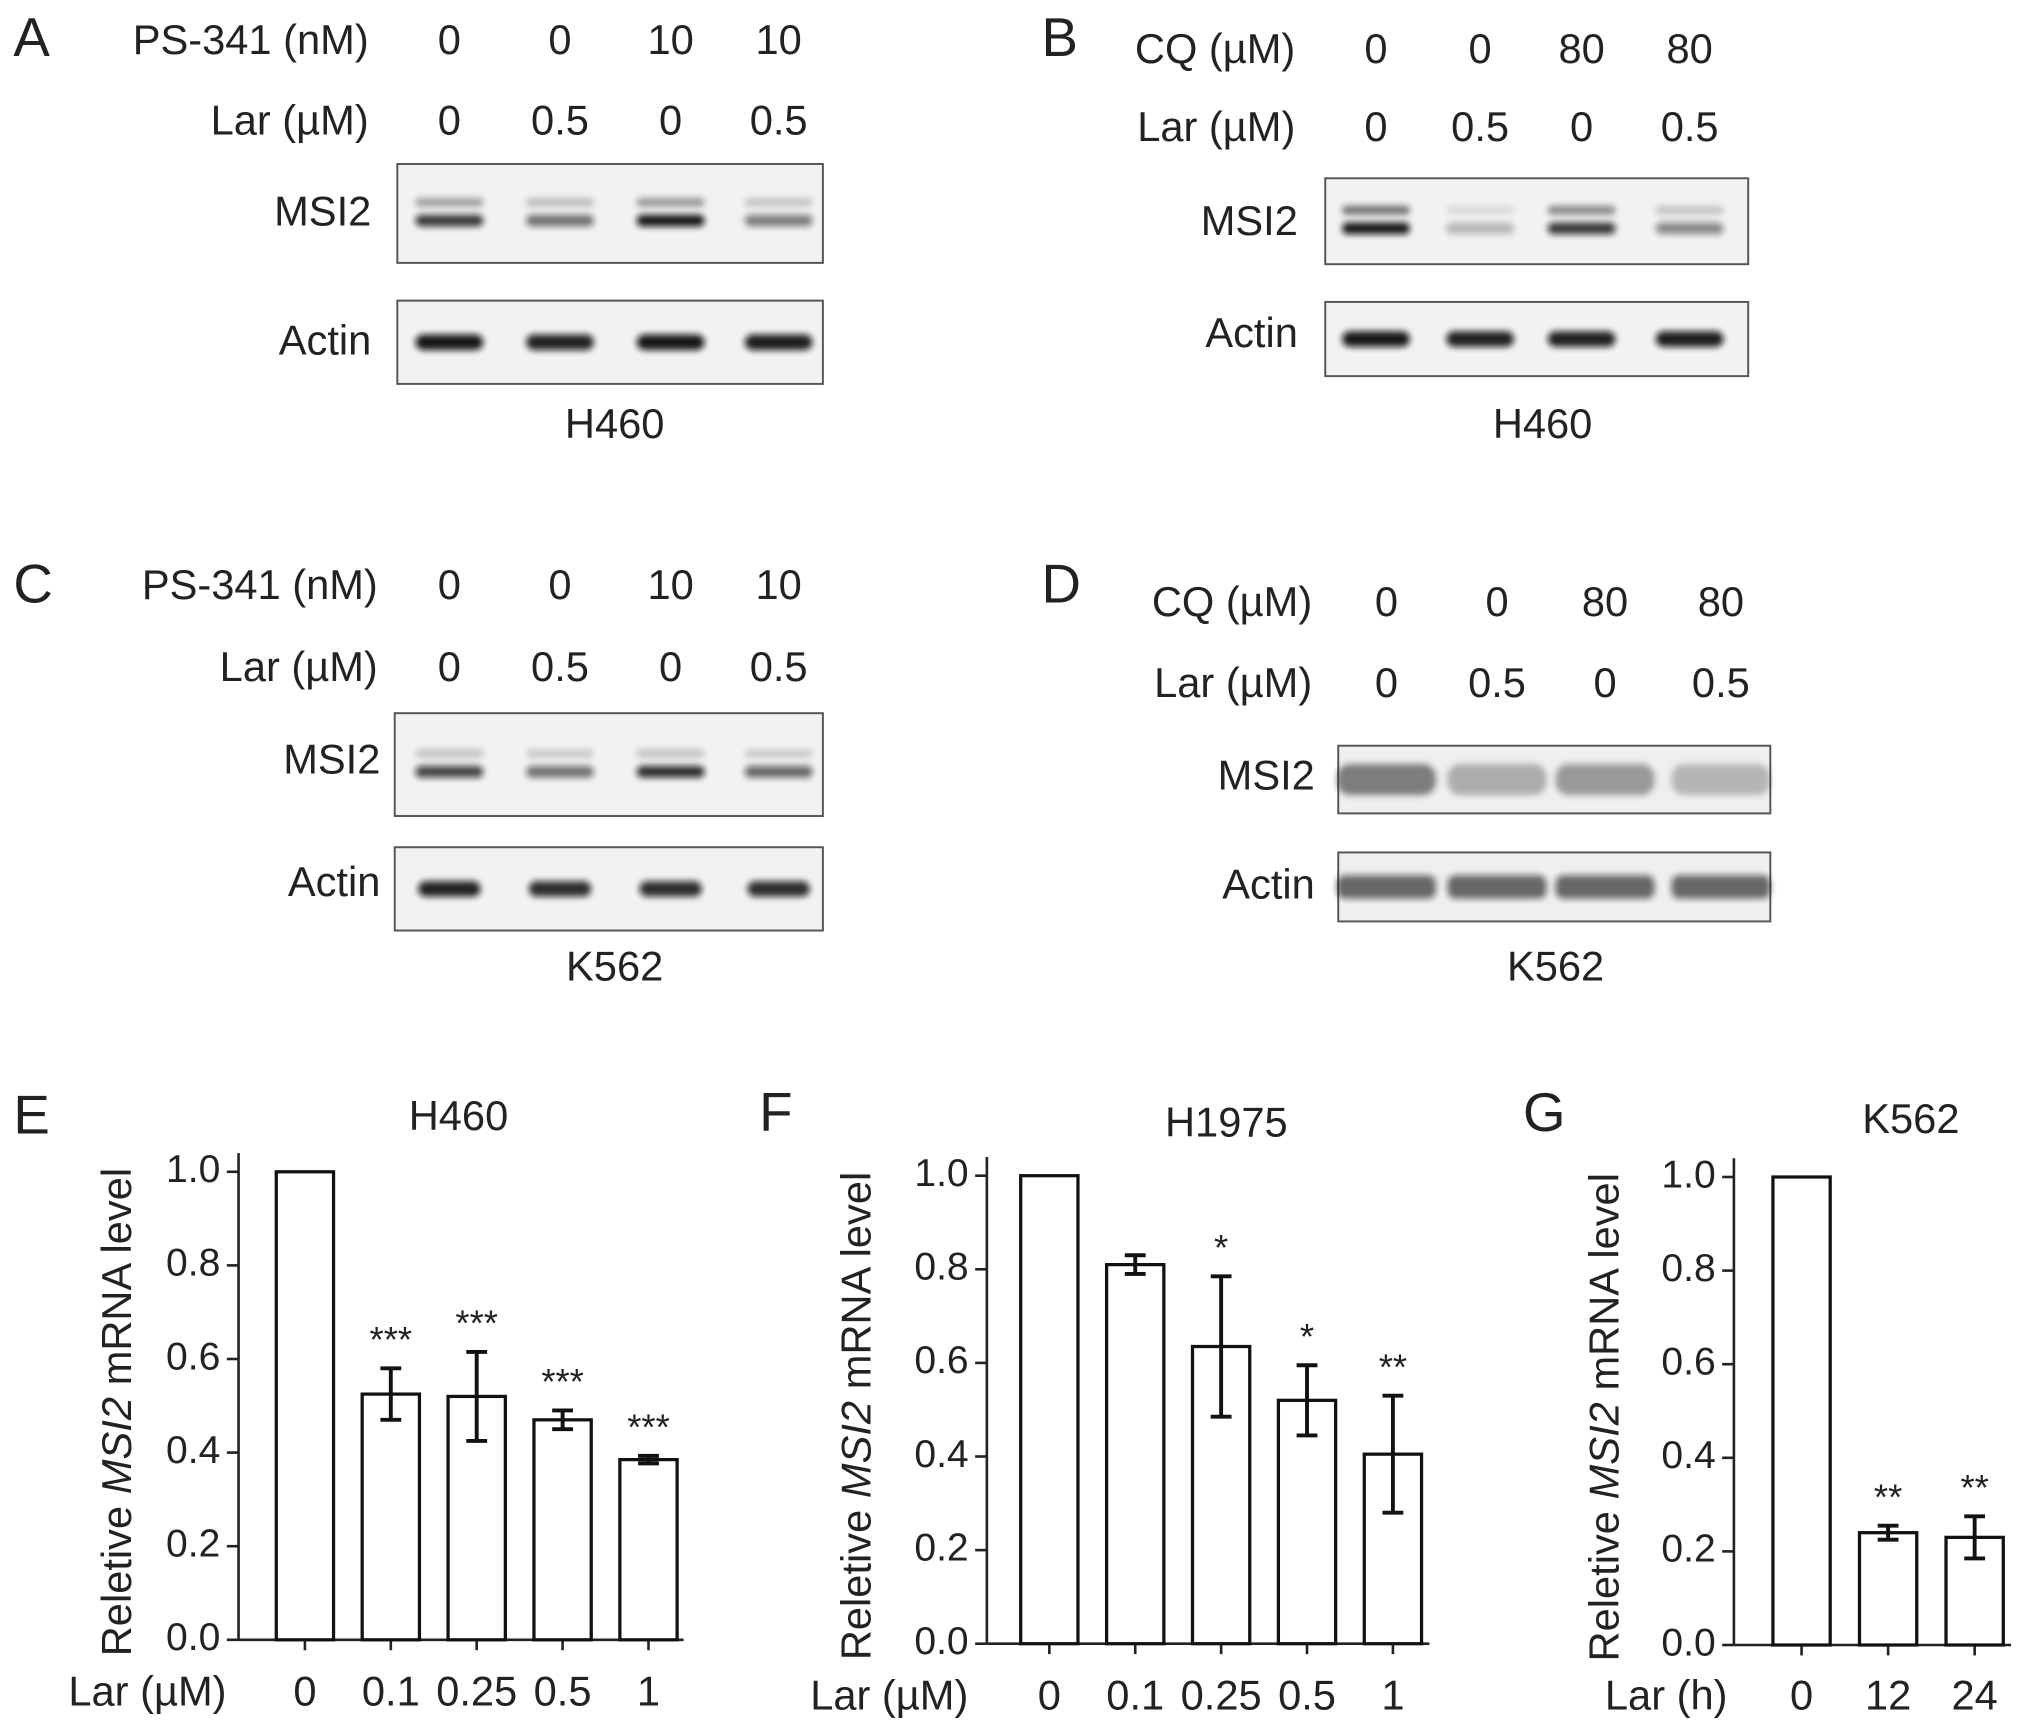  What do you see at coordinates (1666, 1694) in the screenshot?
I see `x-axis-label: Lar (h)` at bounding box center [1666, 1694].